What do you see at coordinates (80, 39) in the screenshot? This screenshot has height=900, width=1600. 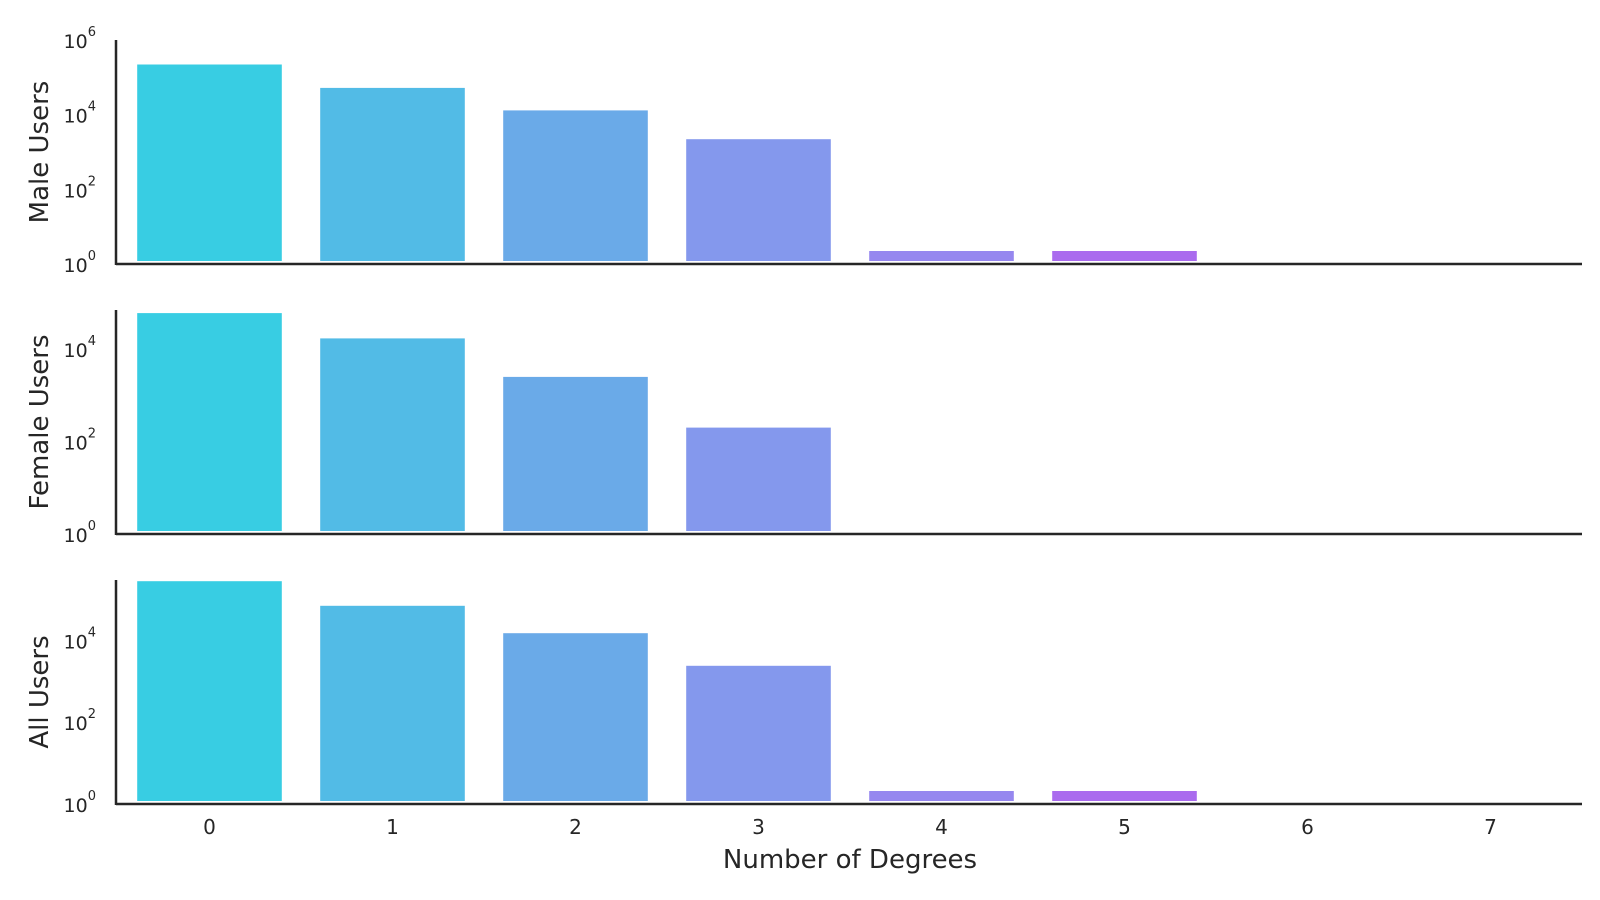 I see `y-tick-label: 10⁶` at bounding box center [80, 39].